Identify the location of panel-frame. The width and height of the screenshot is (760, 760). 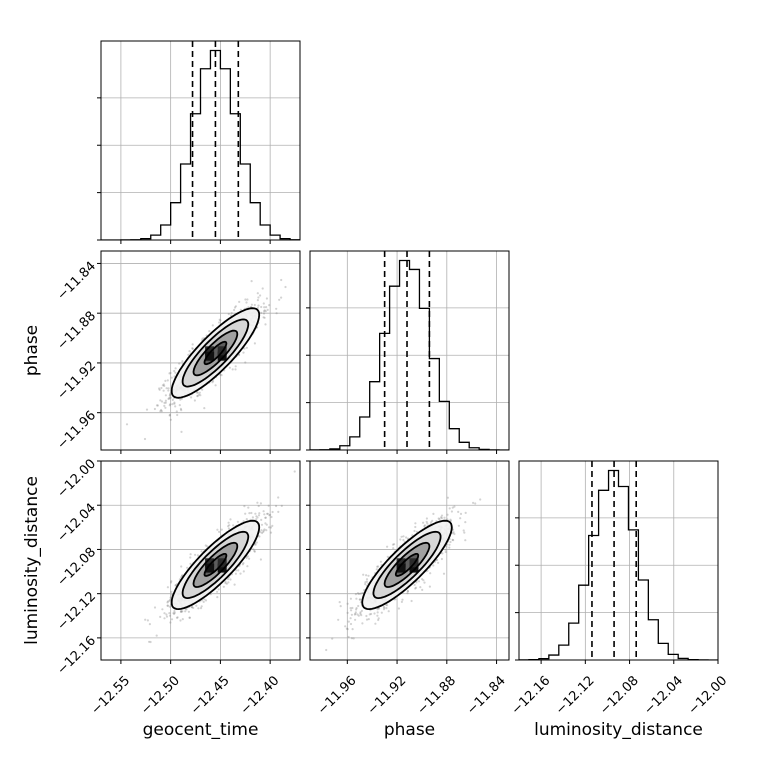
(200, 560).